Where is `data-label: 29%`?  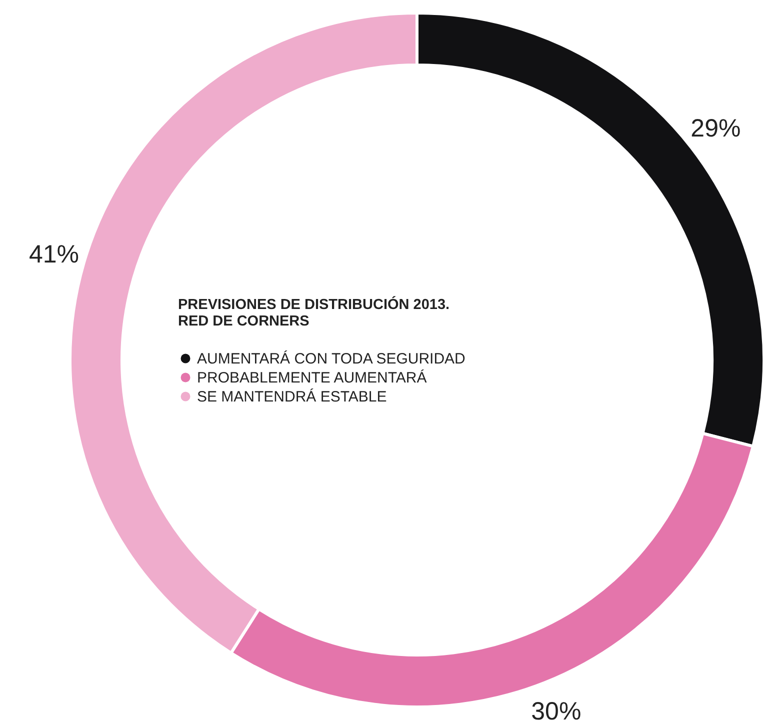
data-label: 29% is located at coordinates (715, 128).